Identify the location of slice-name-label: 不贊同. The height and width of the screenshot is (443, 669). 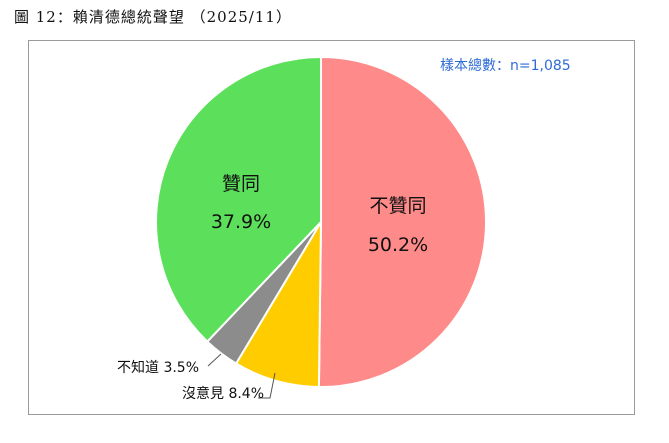
(397, 206).